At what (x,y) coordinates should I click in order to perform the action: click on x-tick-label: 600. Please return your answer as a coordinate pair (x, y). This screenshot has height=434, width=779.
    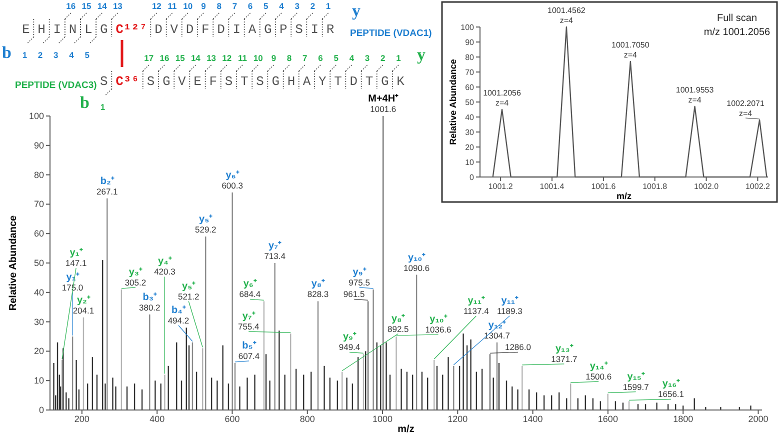
    Looking at the image, I should click on (232, 419).